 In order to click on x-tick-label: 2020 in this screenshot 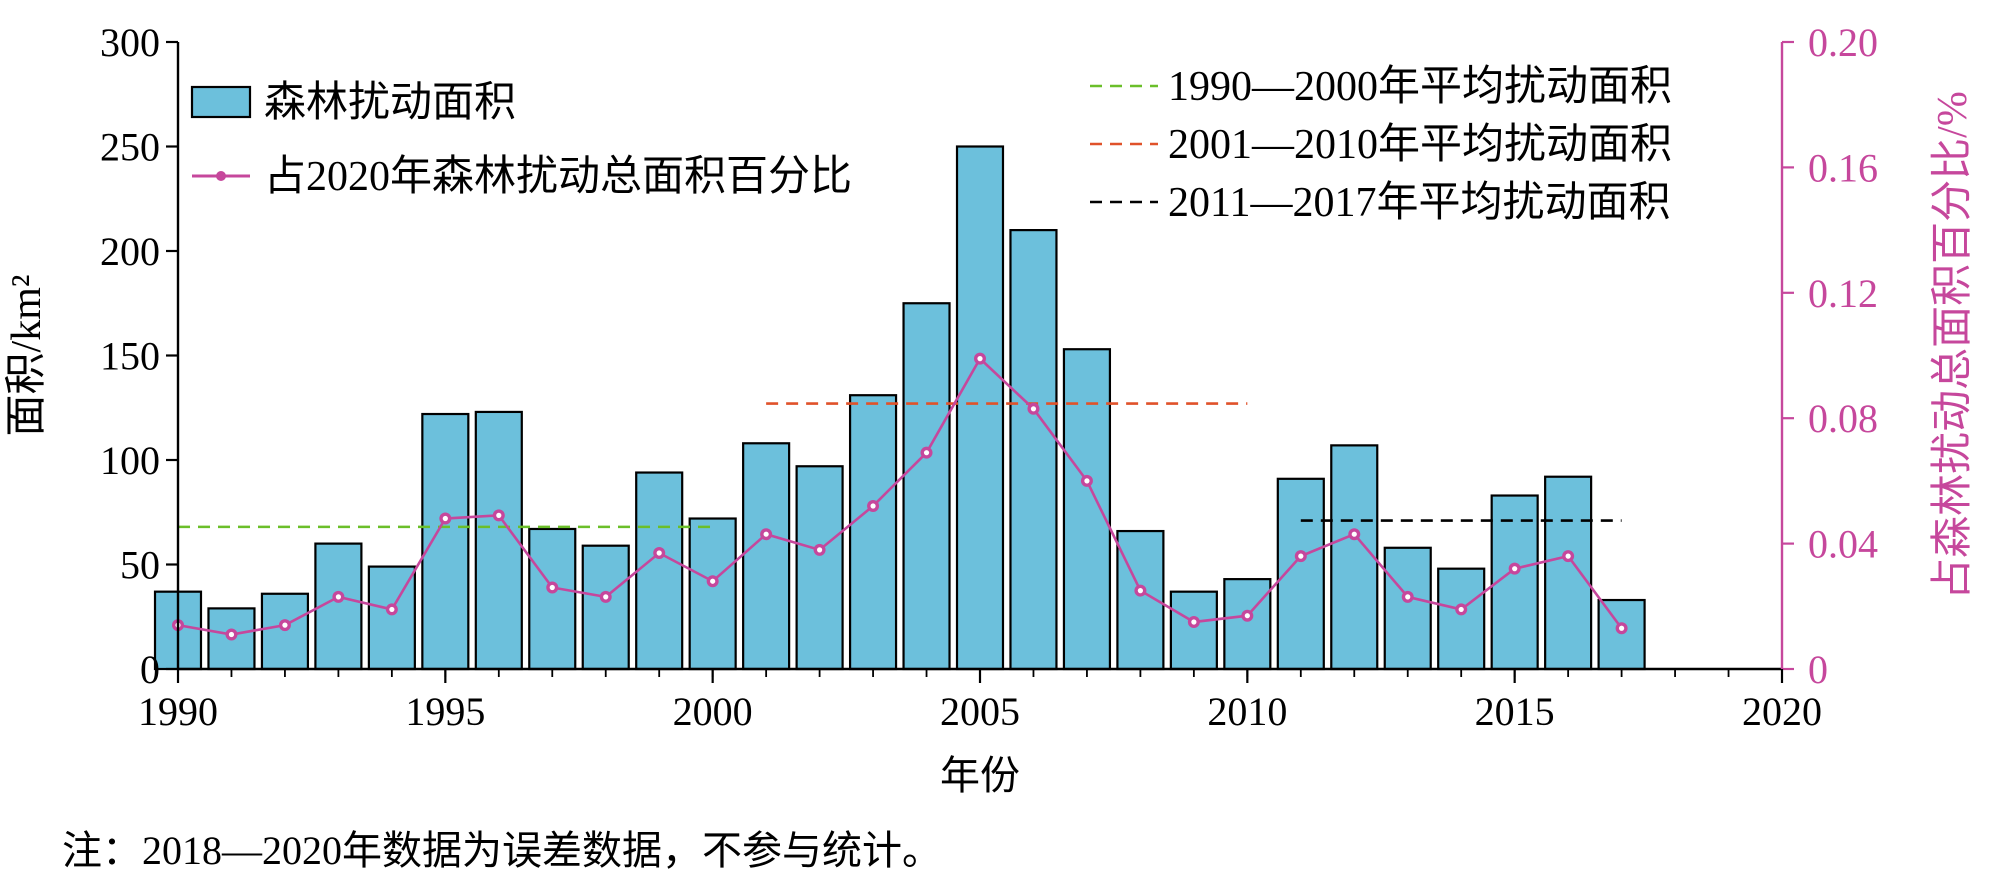, I will do `click(1782, 711)`.